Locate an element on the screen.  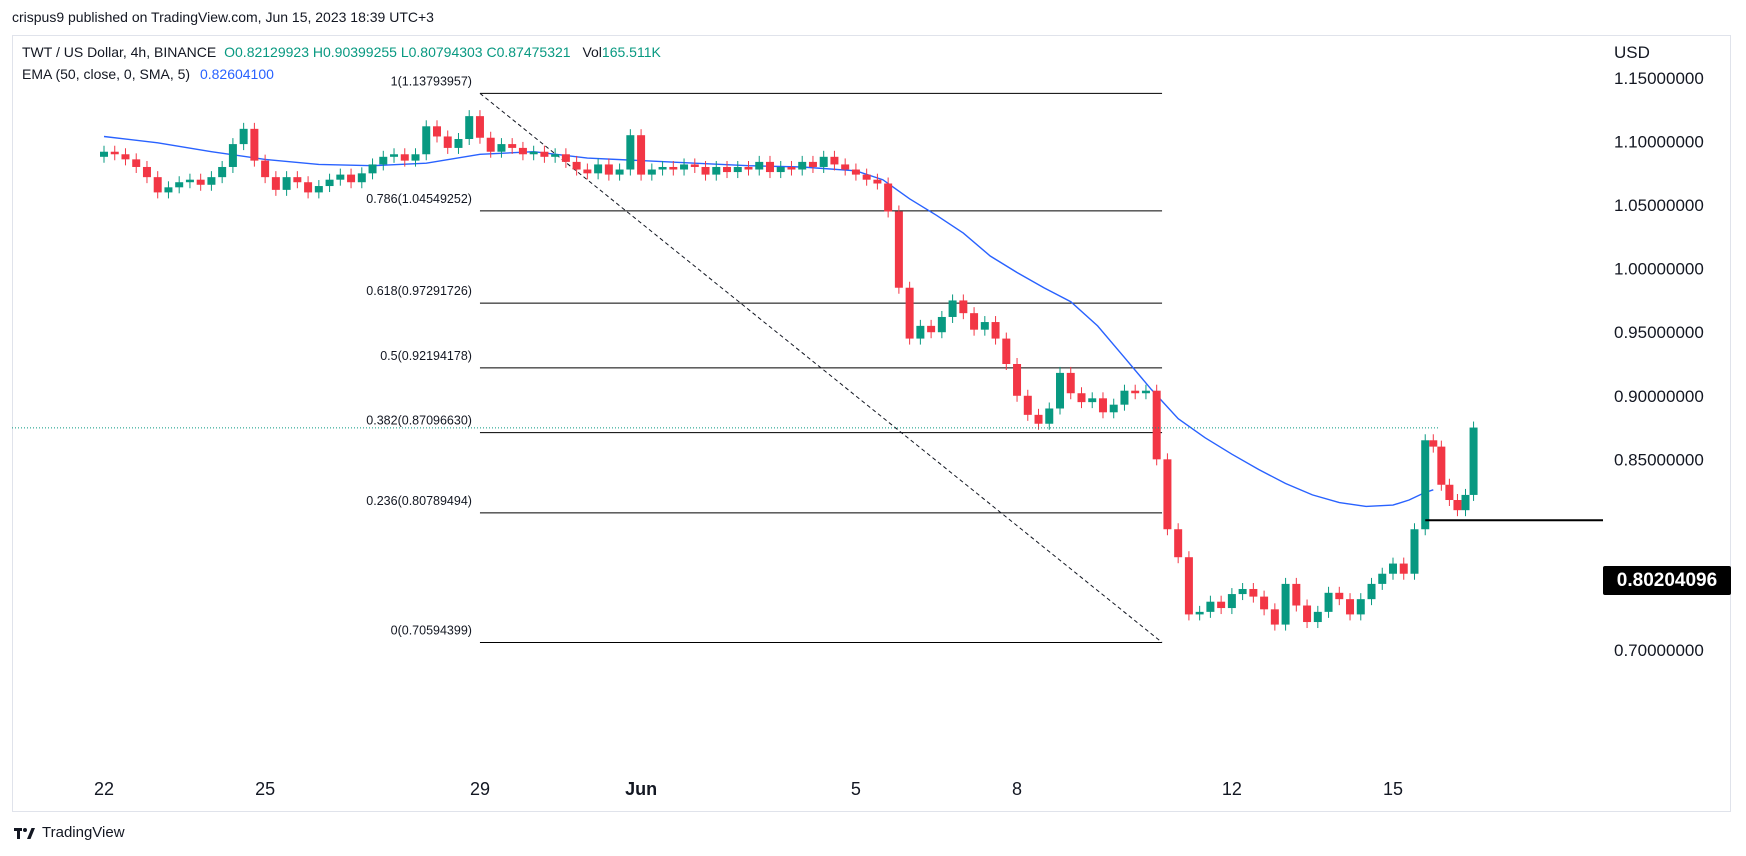
volume-value: 165.511K is located at coordinates (631, 52).